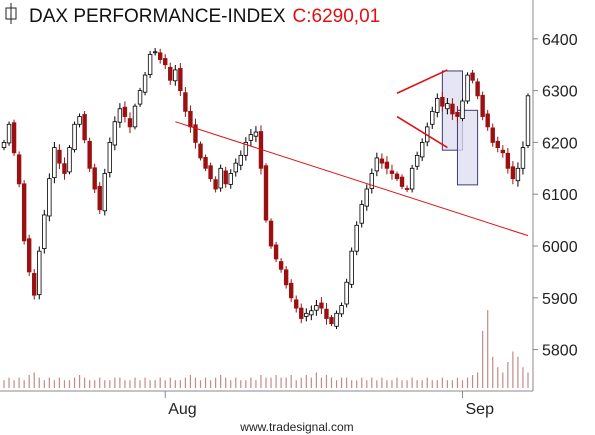 The width and height of the screenshot is (595, 435). What do you see at coordinates (560, 299) in the screenshot?
I see `y-tick-label: 5900` at bounding box center [560, 299].